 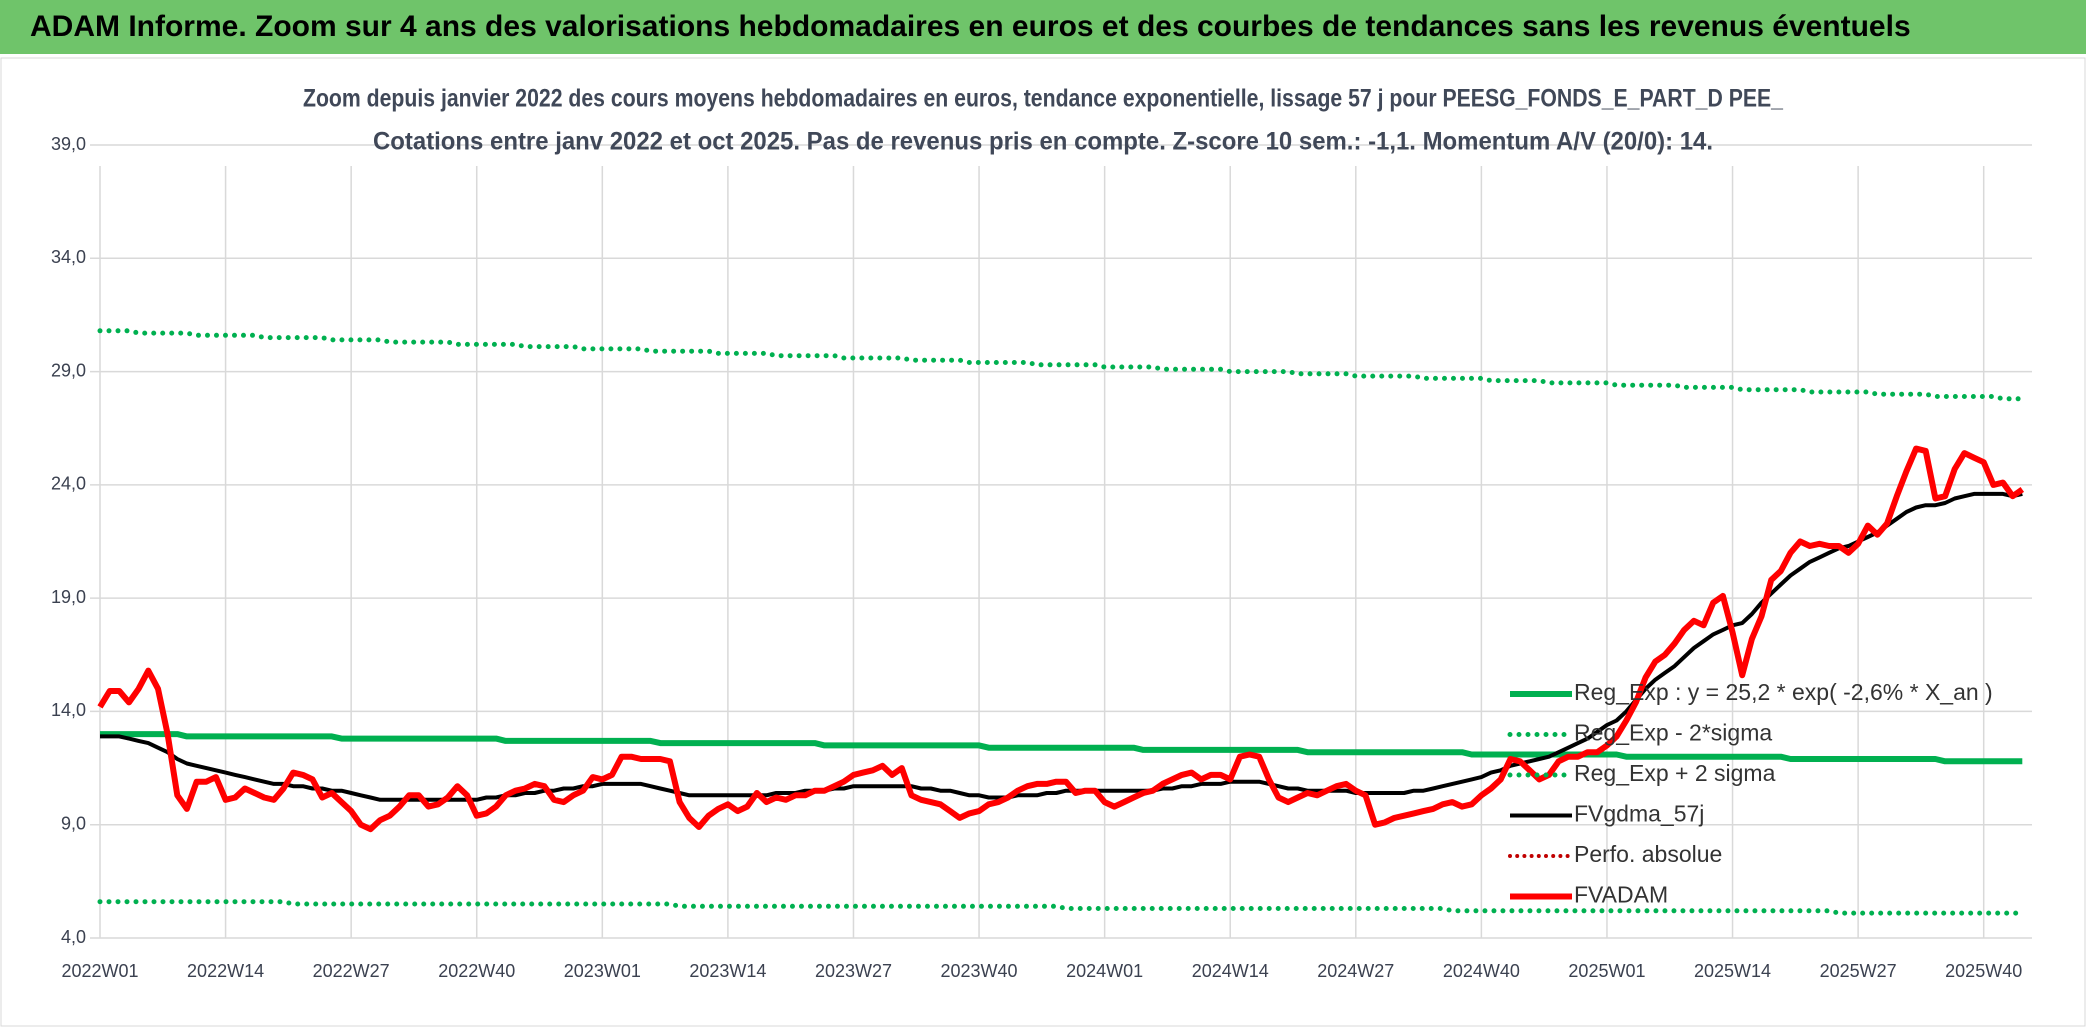 I want to click on x-tick-label: 2024W01, so click(x=1104, y=971).